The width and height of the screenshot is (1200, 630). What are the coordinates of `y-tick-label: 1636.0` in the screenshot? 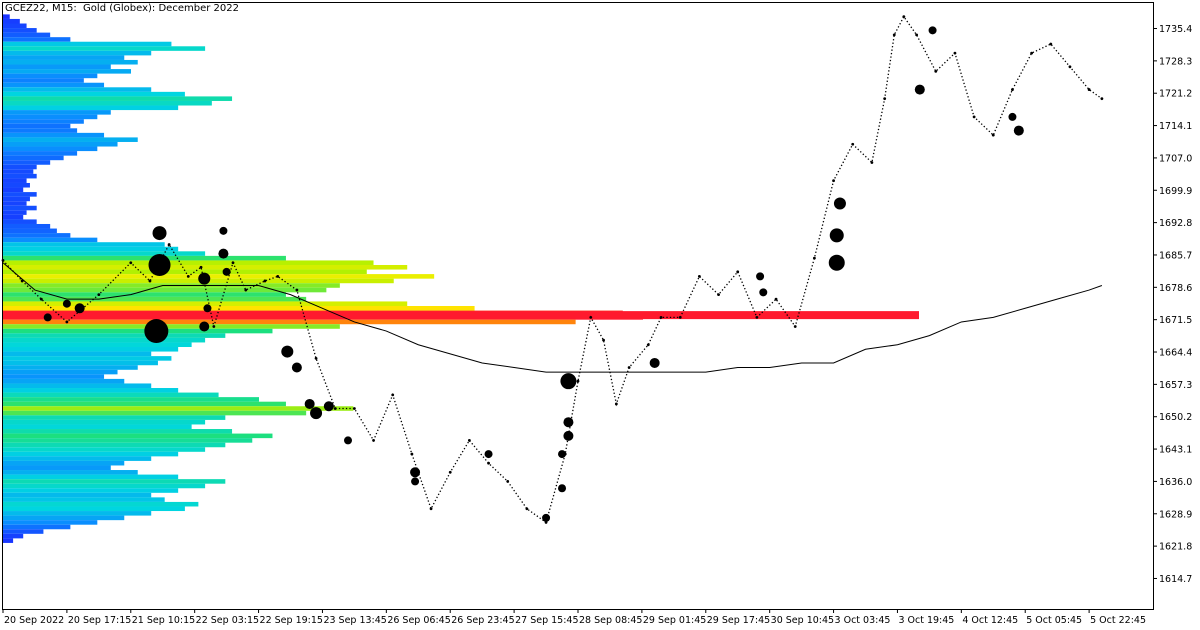 It's located at (1175, 482).